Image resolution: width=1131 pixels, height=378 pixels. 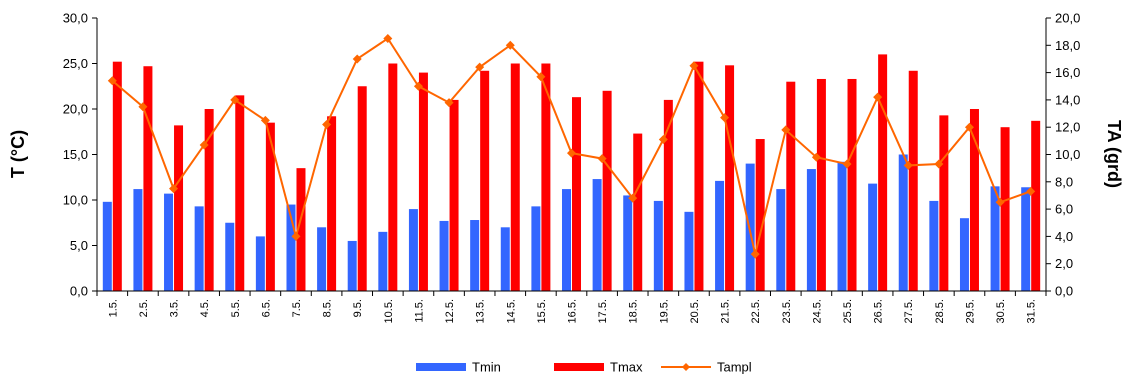 What do you see at coordinates (389, 311) in the screenshot?
I see `x-tick-label: 10.5.` at bounding box center [389, 311].